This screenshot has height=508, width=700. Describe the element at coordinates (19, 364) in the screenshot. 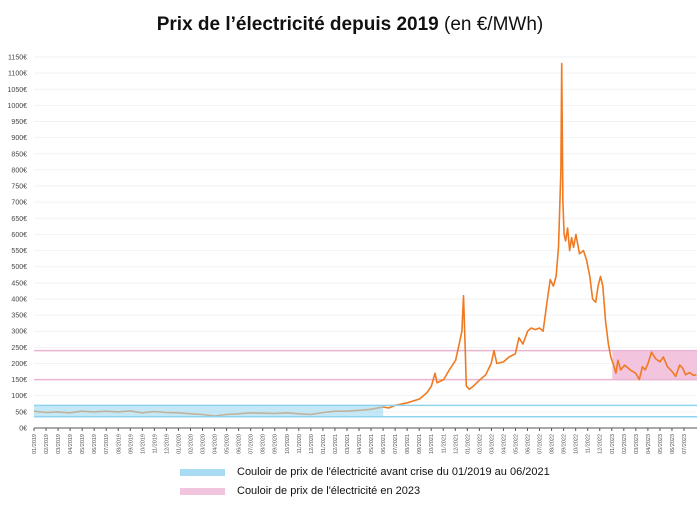

I see `y-tick-label: 200€` at that location.